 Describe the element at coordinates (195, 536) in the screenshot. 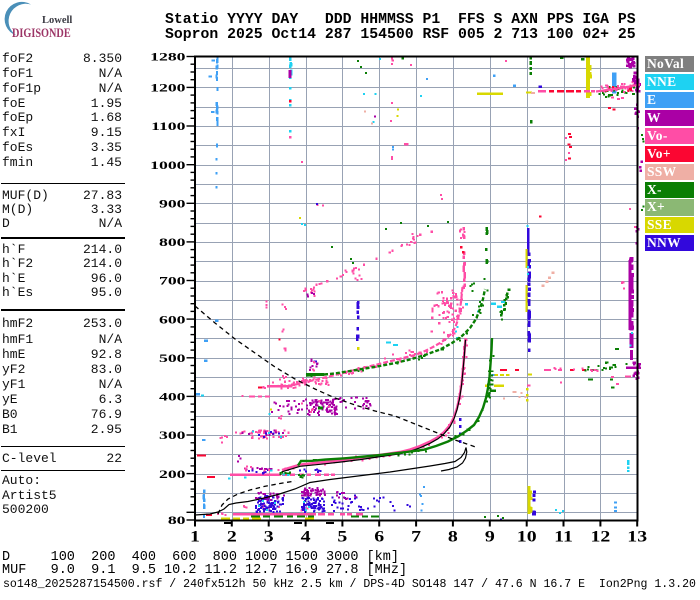

I see `svg-text: 1` at that location.